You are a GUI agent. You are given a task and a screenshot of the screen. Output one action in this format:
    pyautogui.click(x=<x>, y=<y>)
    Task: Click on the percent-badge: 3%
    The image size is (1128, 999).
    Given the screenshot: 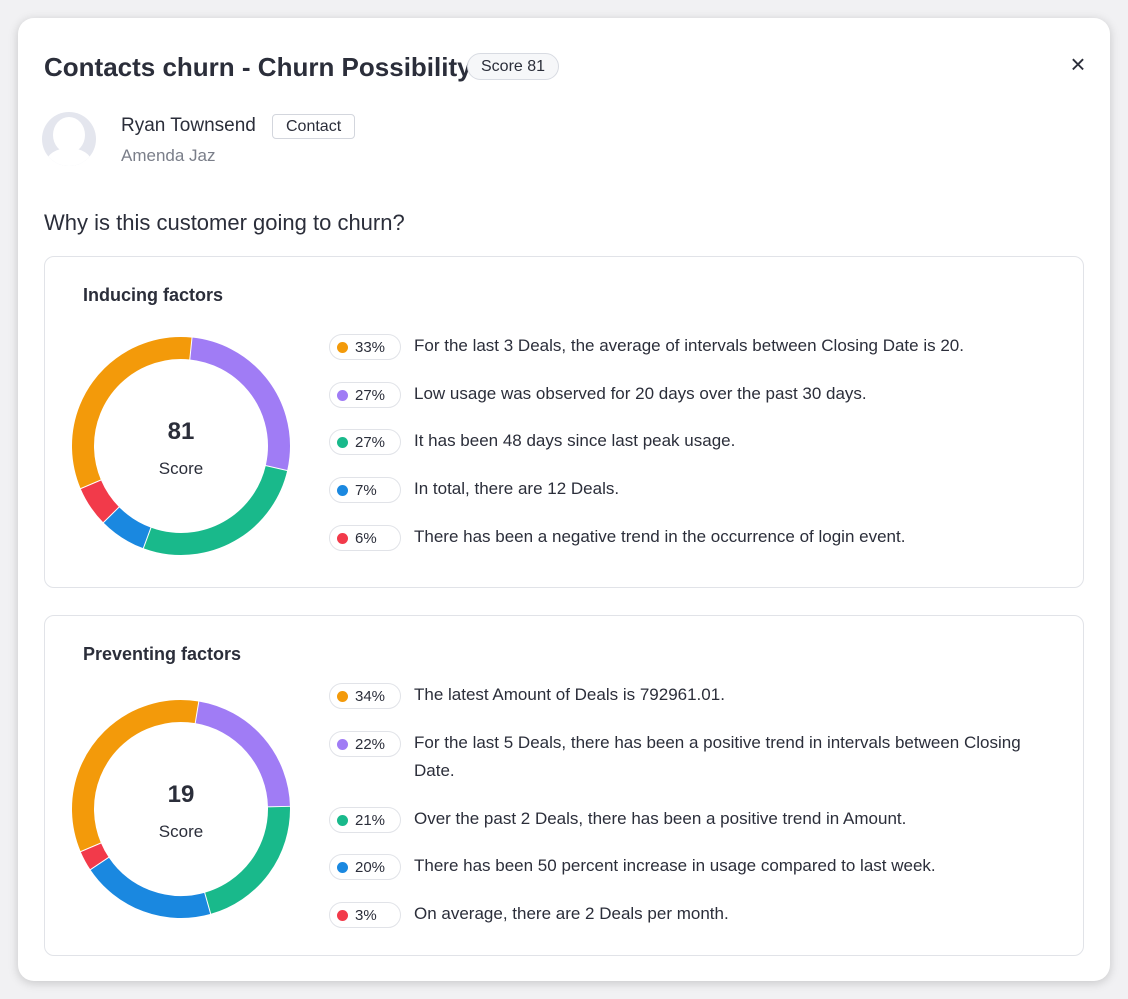 What is the action you would take?
    pyautogui.click(x=365, y=915)
    